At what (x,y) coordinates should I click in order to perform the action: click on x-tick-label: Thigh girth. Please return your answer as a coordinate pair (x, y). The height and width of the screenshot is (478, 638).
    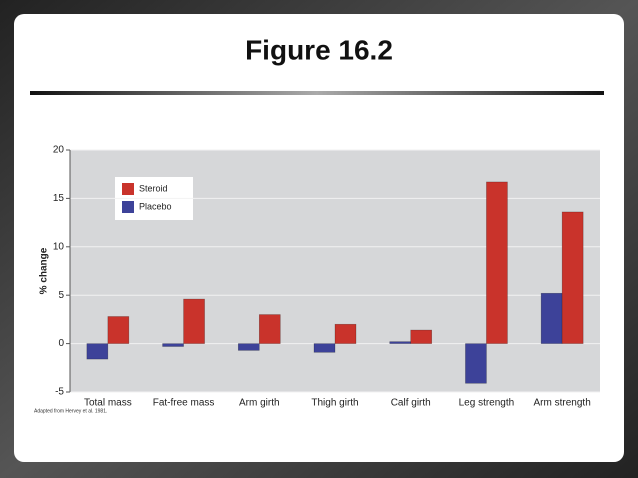
    Looking at the image, I should click on (334, 403).